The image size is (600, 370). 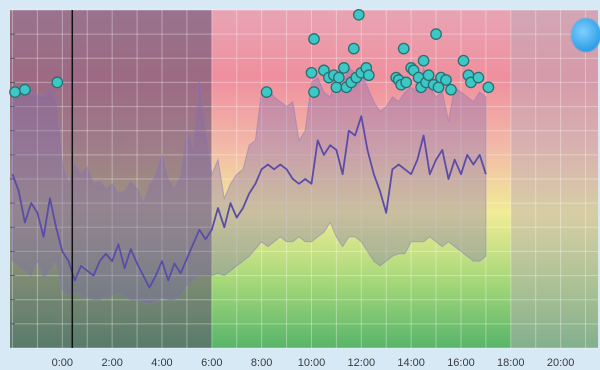 I want to click on x-tick-label: 18:00, so click(x=511, y=363).